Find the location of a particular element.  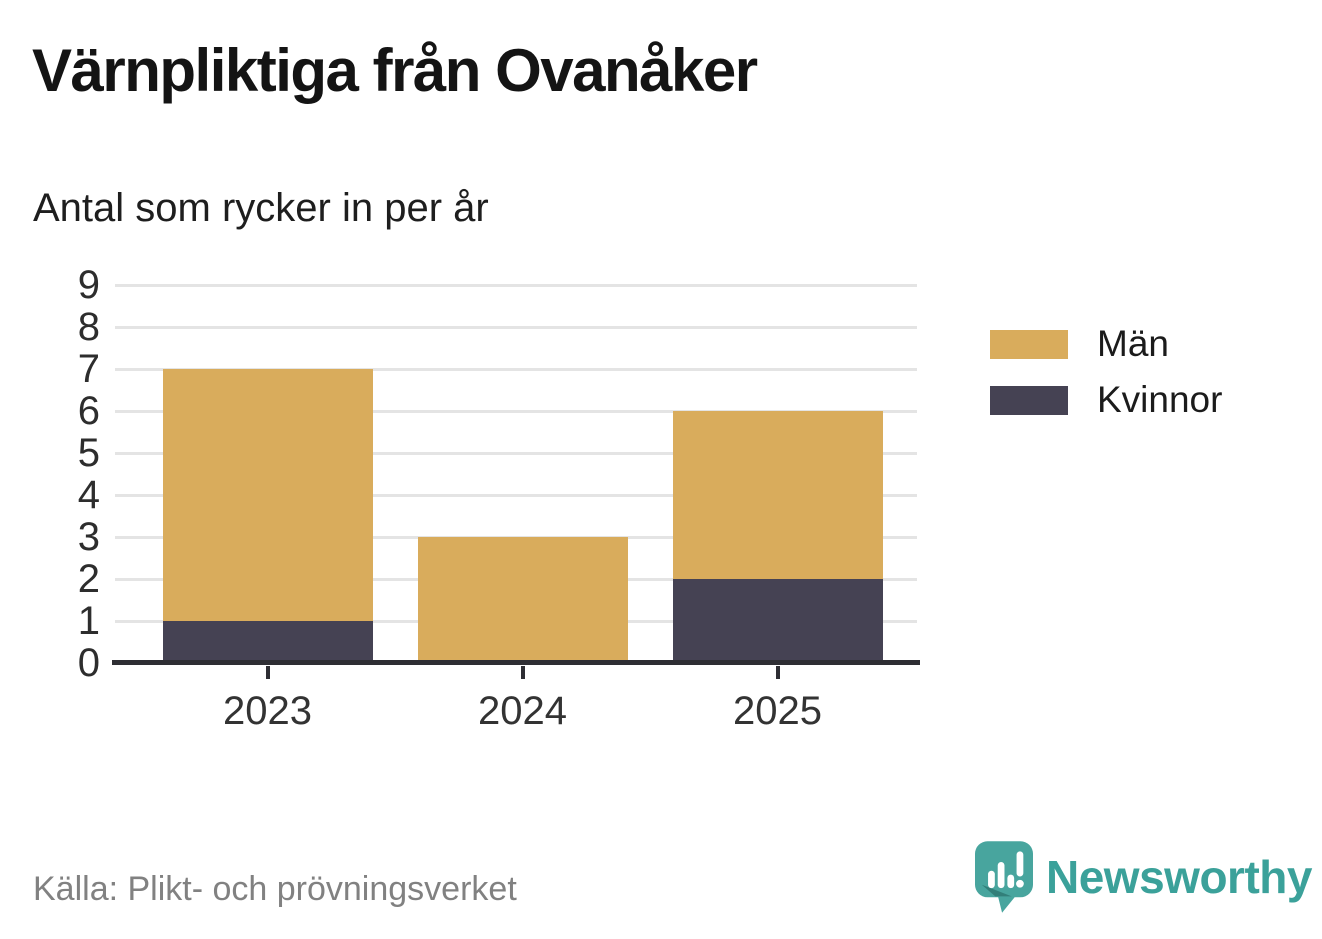

x-tick-label-2024: 2024 is located at coordinates (522, 711).